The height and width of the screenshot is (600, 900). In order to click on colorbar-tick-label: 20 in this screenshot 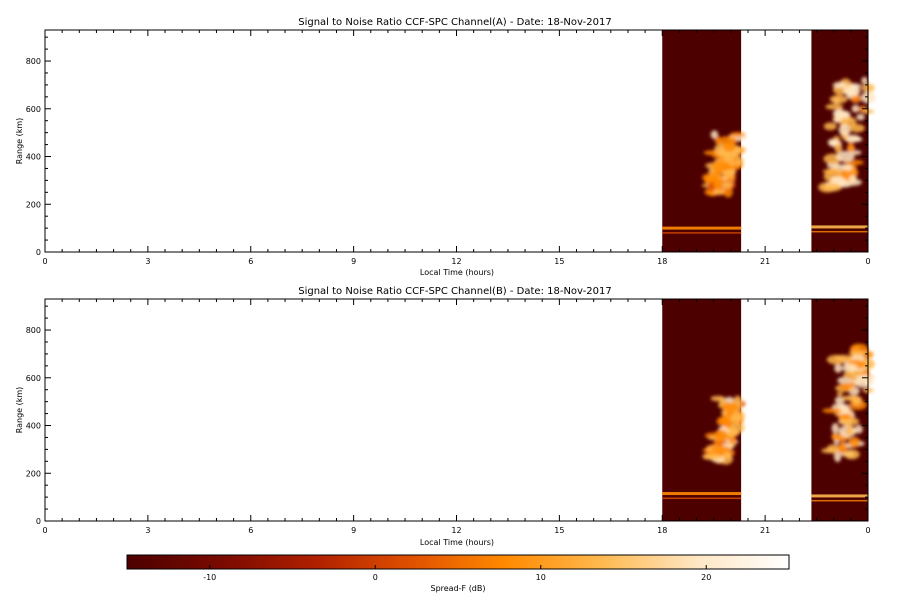, I will do `click(706, 577)`.